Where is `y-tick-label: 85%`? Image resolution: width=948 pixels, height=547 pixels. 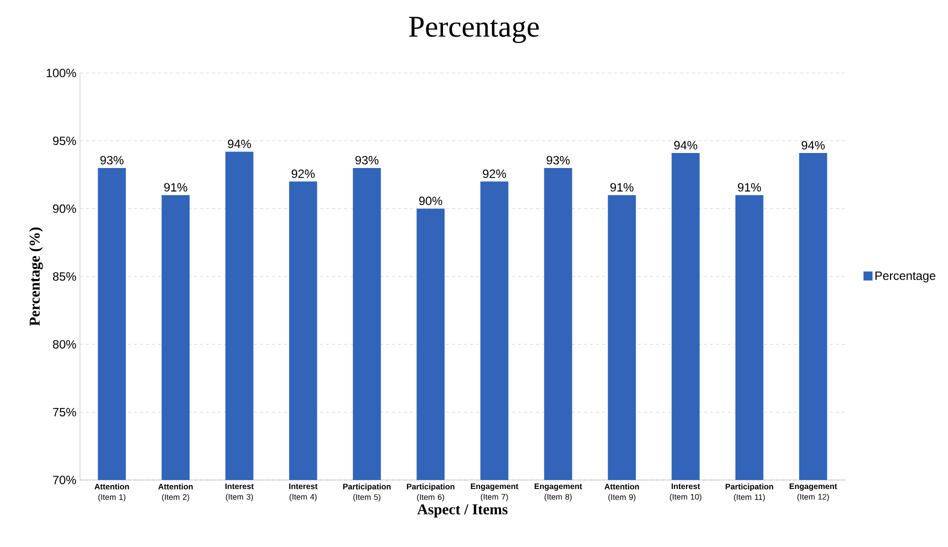
y-tick-label: 85% is located at coordinates (64, 276).